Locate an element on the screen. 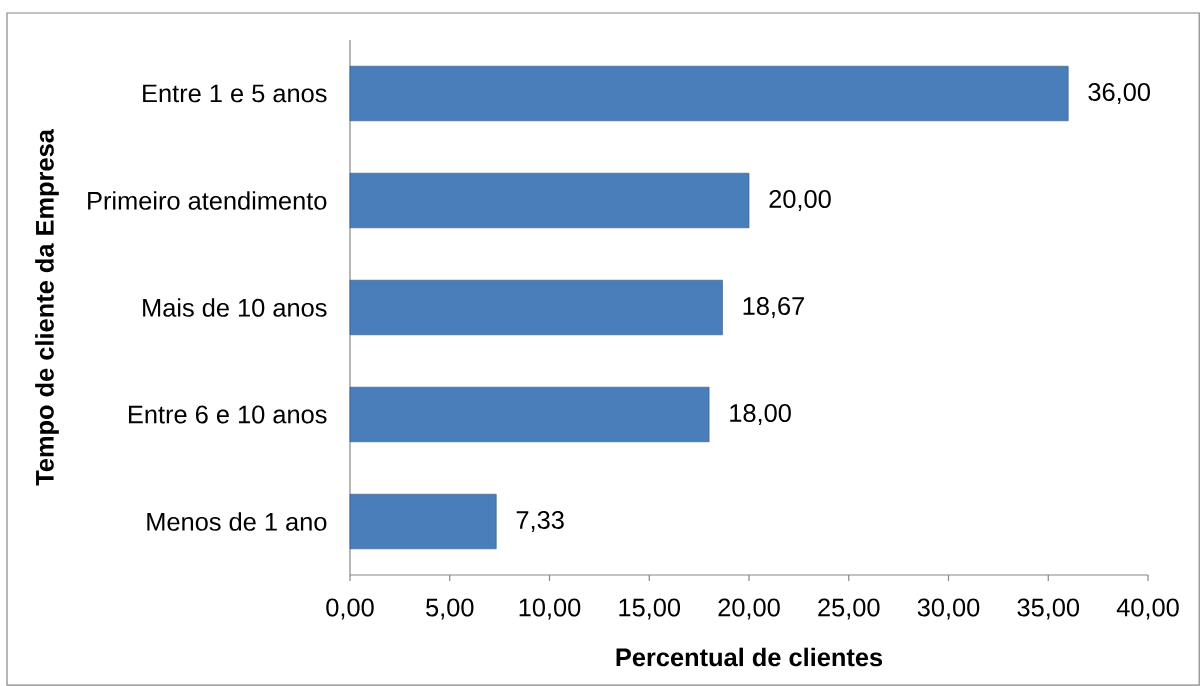  data-label: 18,00 is located at coordinates (760, 414).